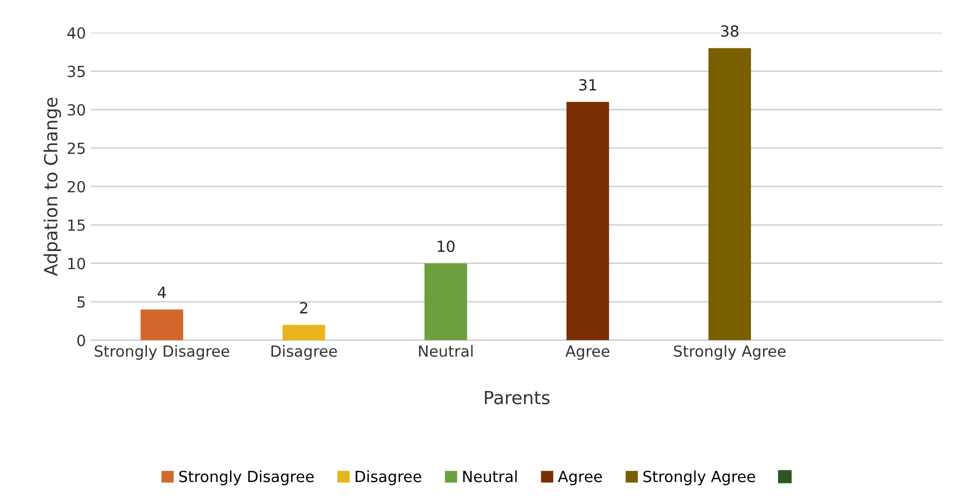  What do you see at coordinates (389, 478) in the screenshot?
I see `legend-label: Disagree` at bounding box center [389, 478].